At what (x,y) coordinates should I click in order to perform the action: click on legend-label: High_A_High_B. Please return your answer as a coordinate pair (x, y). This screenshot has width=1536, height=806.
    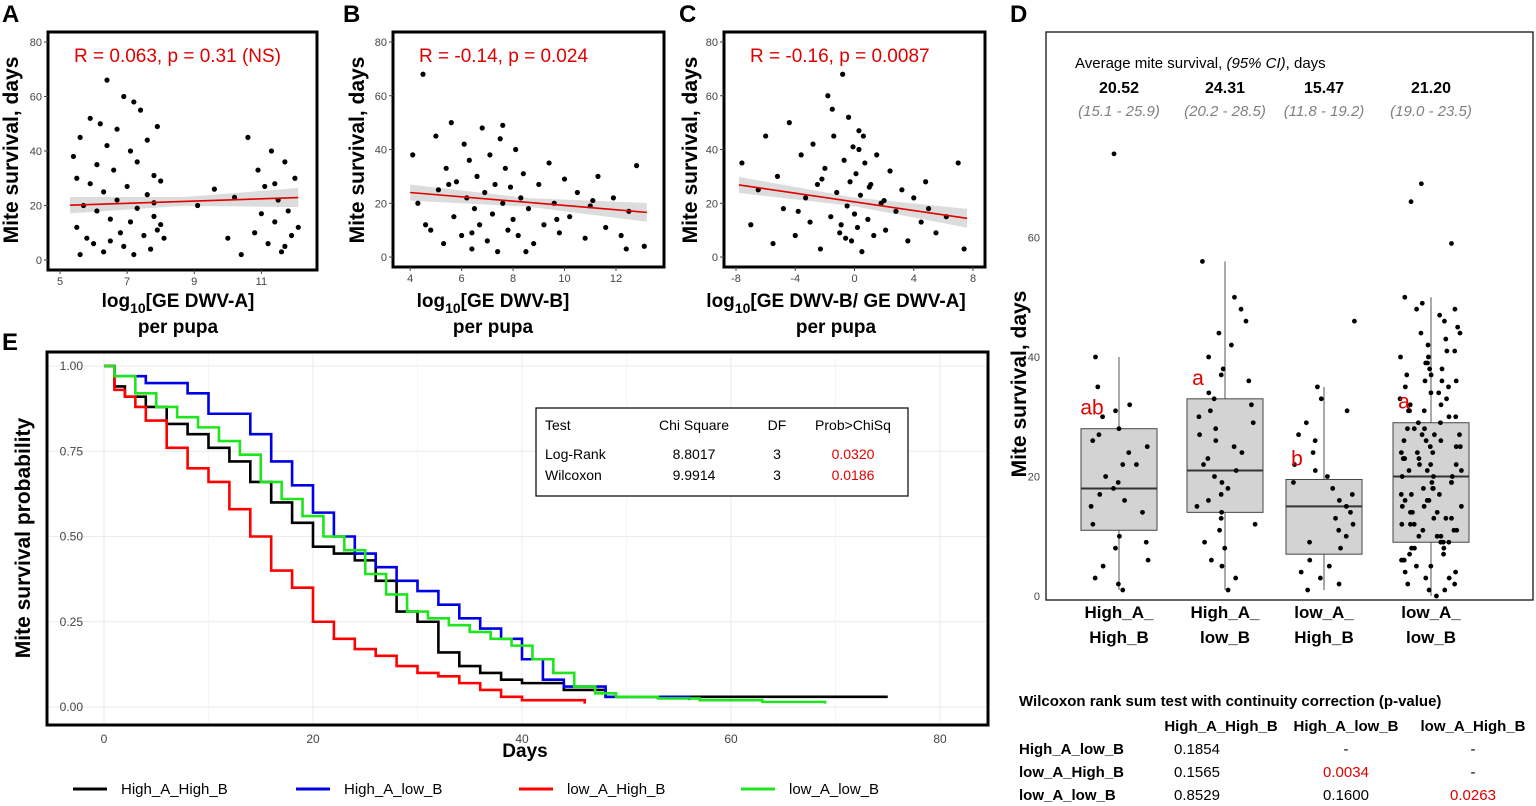
    Looking at the image, I should click on (174, 789).